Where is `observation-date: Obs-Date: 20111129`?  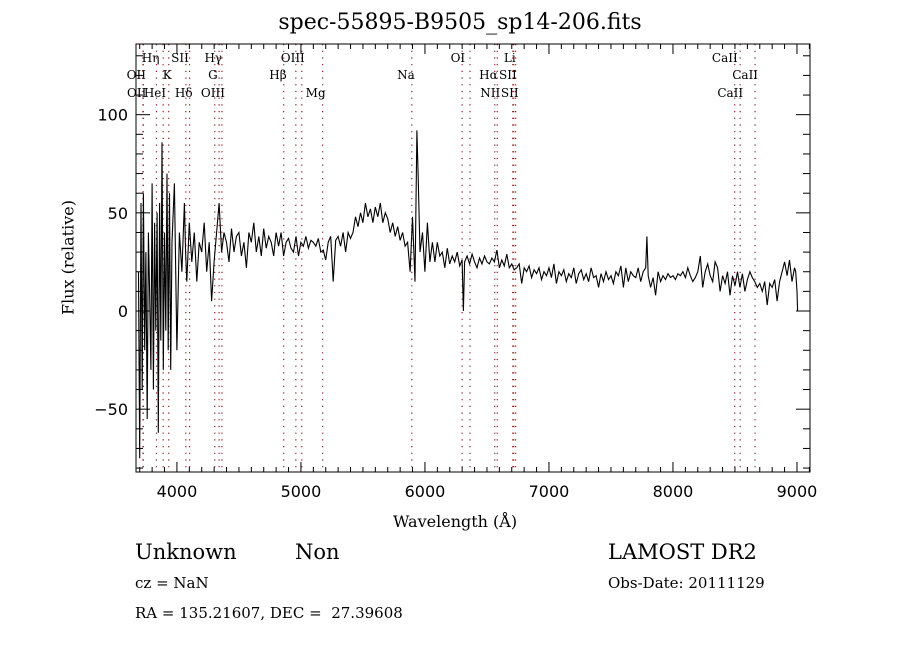
observation-date: Obs-Date: 20111129 is located at coordinates (686, 583).